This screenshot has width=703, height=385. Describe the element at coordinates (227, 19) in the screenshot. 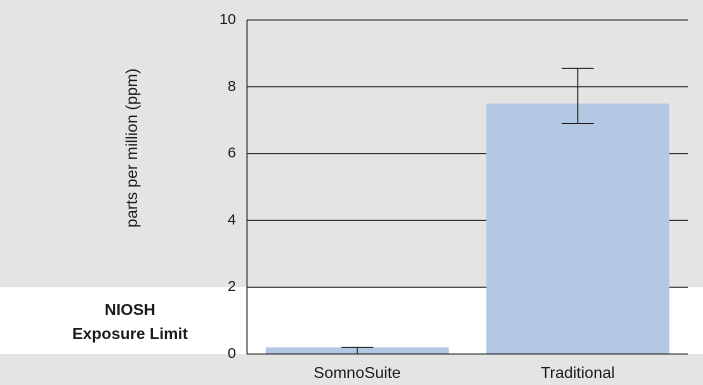

I see `y-tick-label-10: 10` at that location.